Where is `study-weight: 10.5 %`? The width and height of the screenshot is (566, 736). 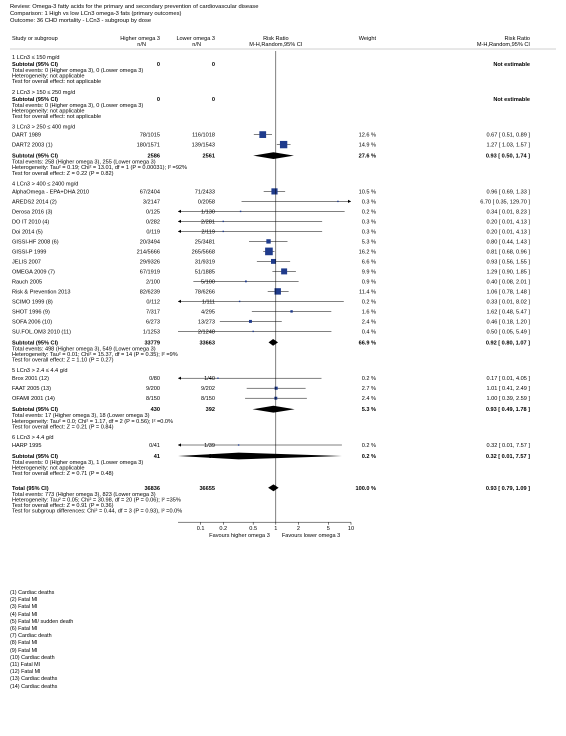
study-weight: 10.5 % is located at coordinates (367, 192).